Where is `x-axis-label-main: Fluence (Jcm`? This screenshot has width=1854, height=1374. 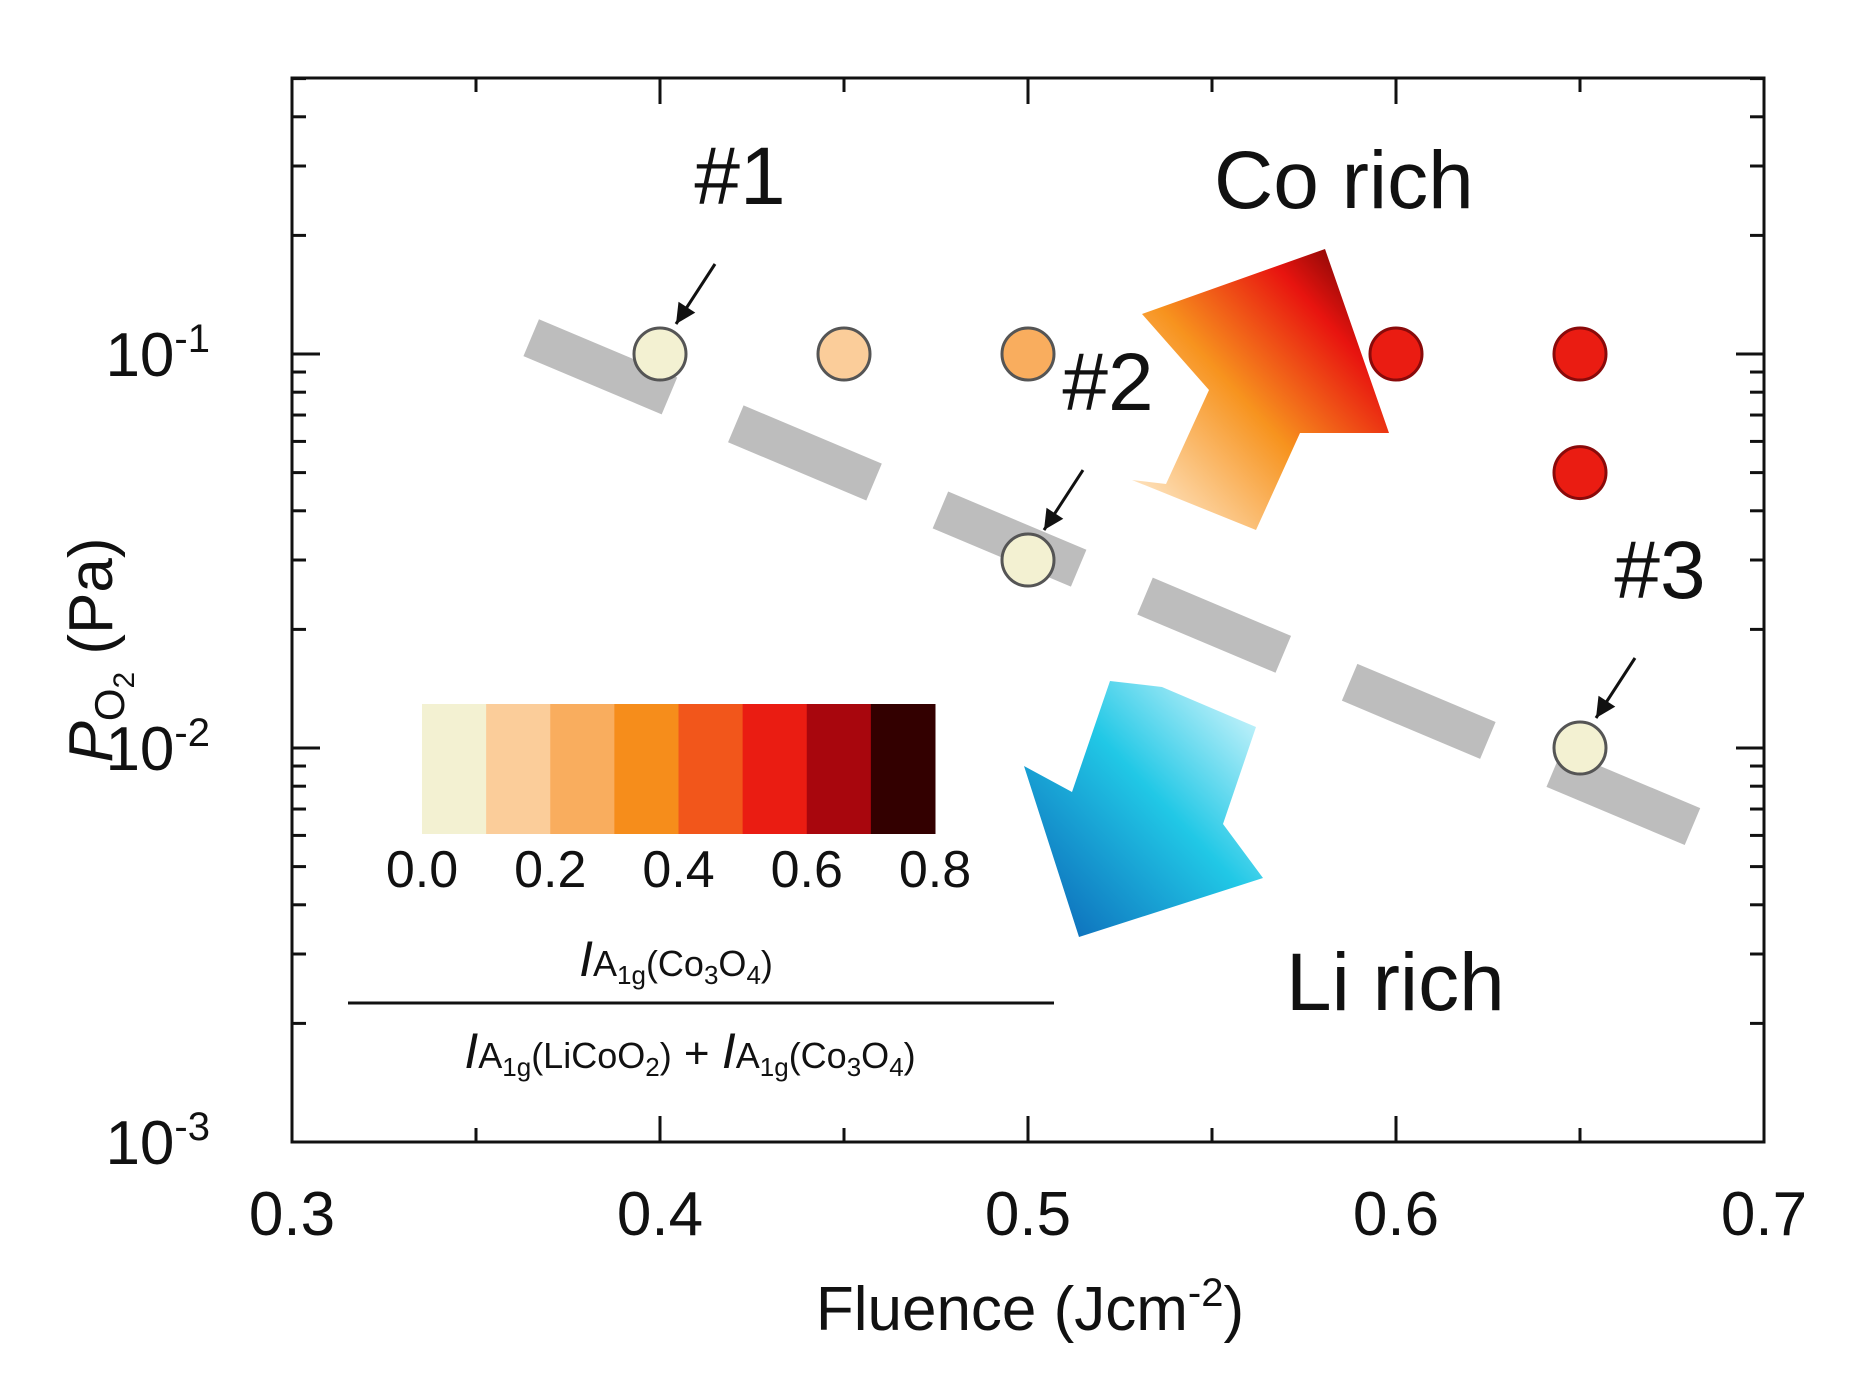
x-axis-label-main: Fluence (Jcm is located at coordinates (1002, 1309).